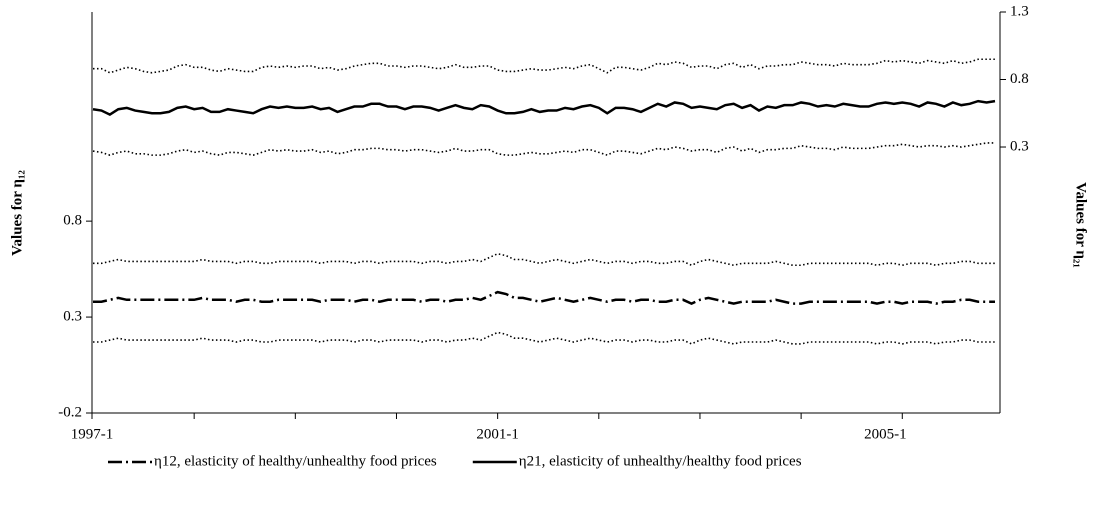 The image size is (1097, 505). Describe the element at coordinates (1019, 11) in the screenshot. I see `y2-tick-label: 1.3` at that location.